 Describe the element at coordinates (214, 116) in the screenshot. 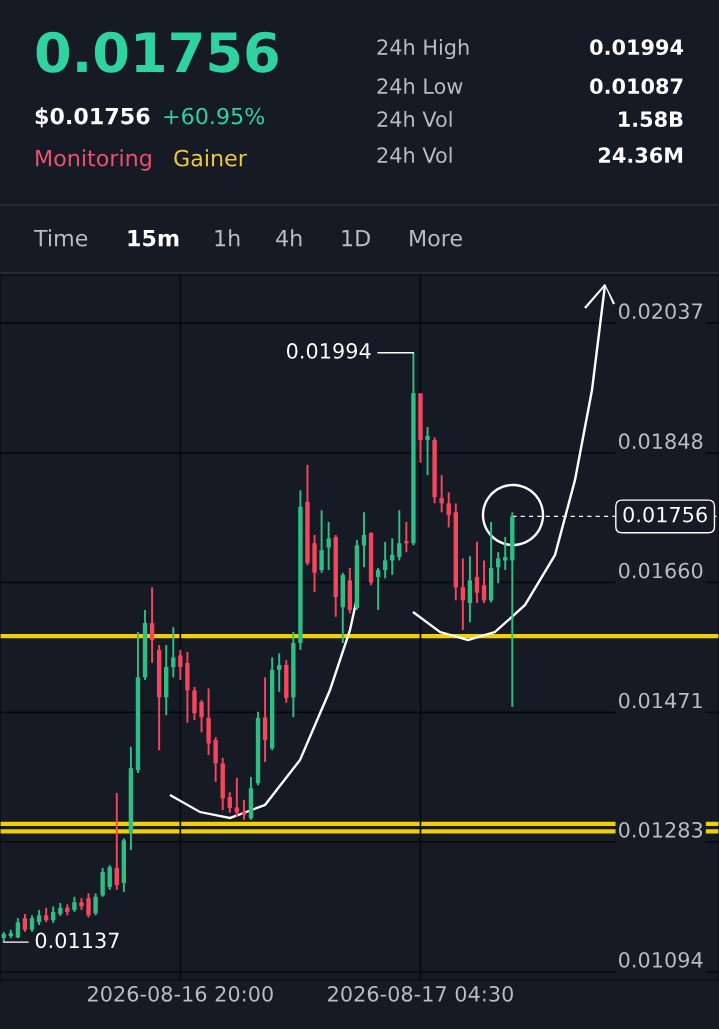

I see `text: +60.95%` at that location.